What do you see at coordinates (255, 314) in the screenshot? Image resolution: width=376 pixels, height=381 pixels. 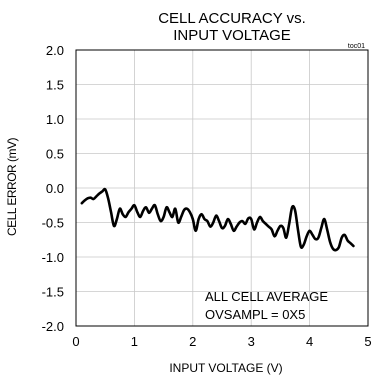 I see `annotation-line2: OVSAMPL = 0X5` at bounding box center [255, 314].